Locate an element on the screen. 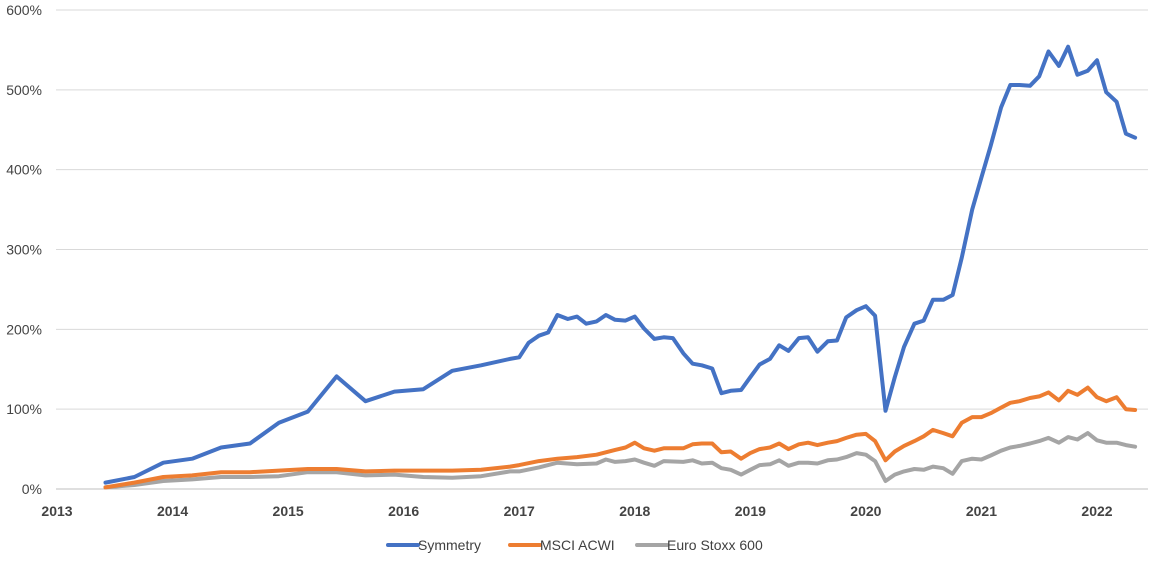 This screenshot has height=568, width=1154. x-axis-tick-labels: 2013 2014 2015 2016 2017 2018 2019 2020 2021 2022 is located at coordinates (576, 511).